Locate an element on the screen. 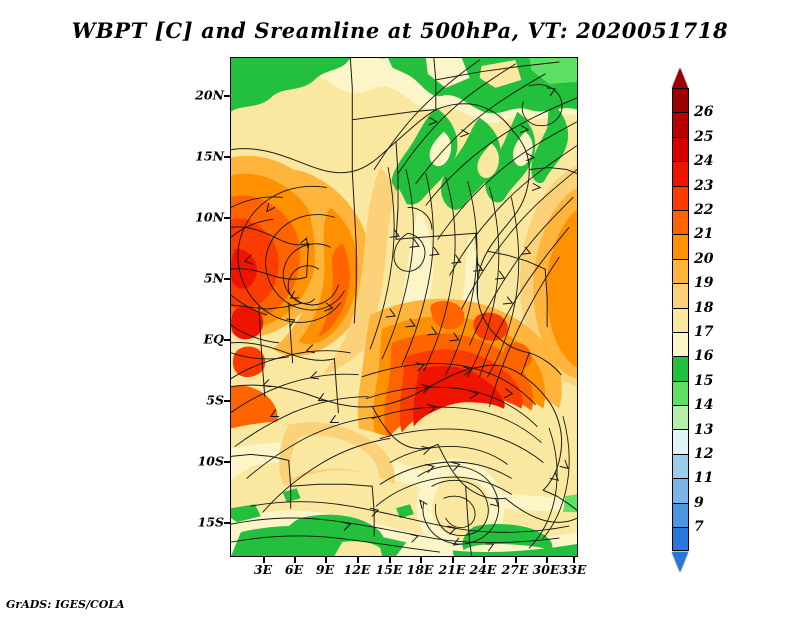 The width and height of the screenshot is (800, 618). y-tick-label-20N: 20N is located at coordinates (209, 95).